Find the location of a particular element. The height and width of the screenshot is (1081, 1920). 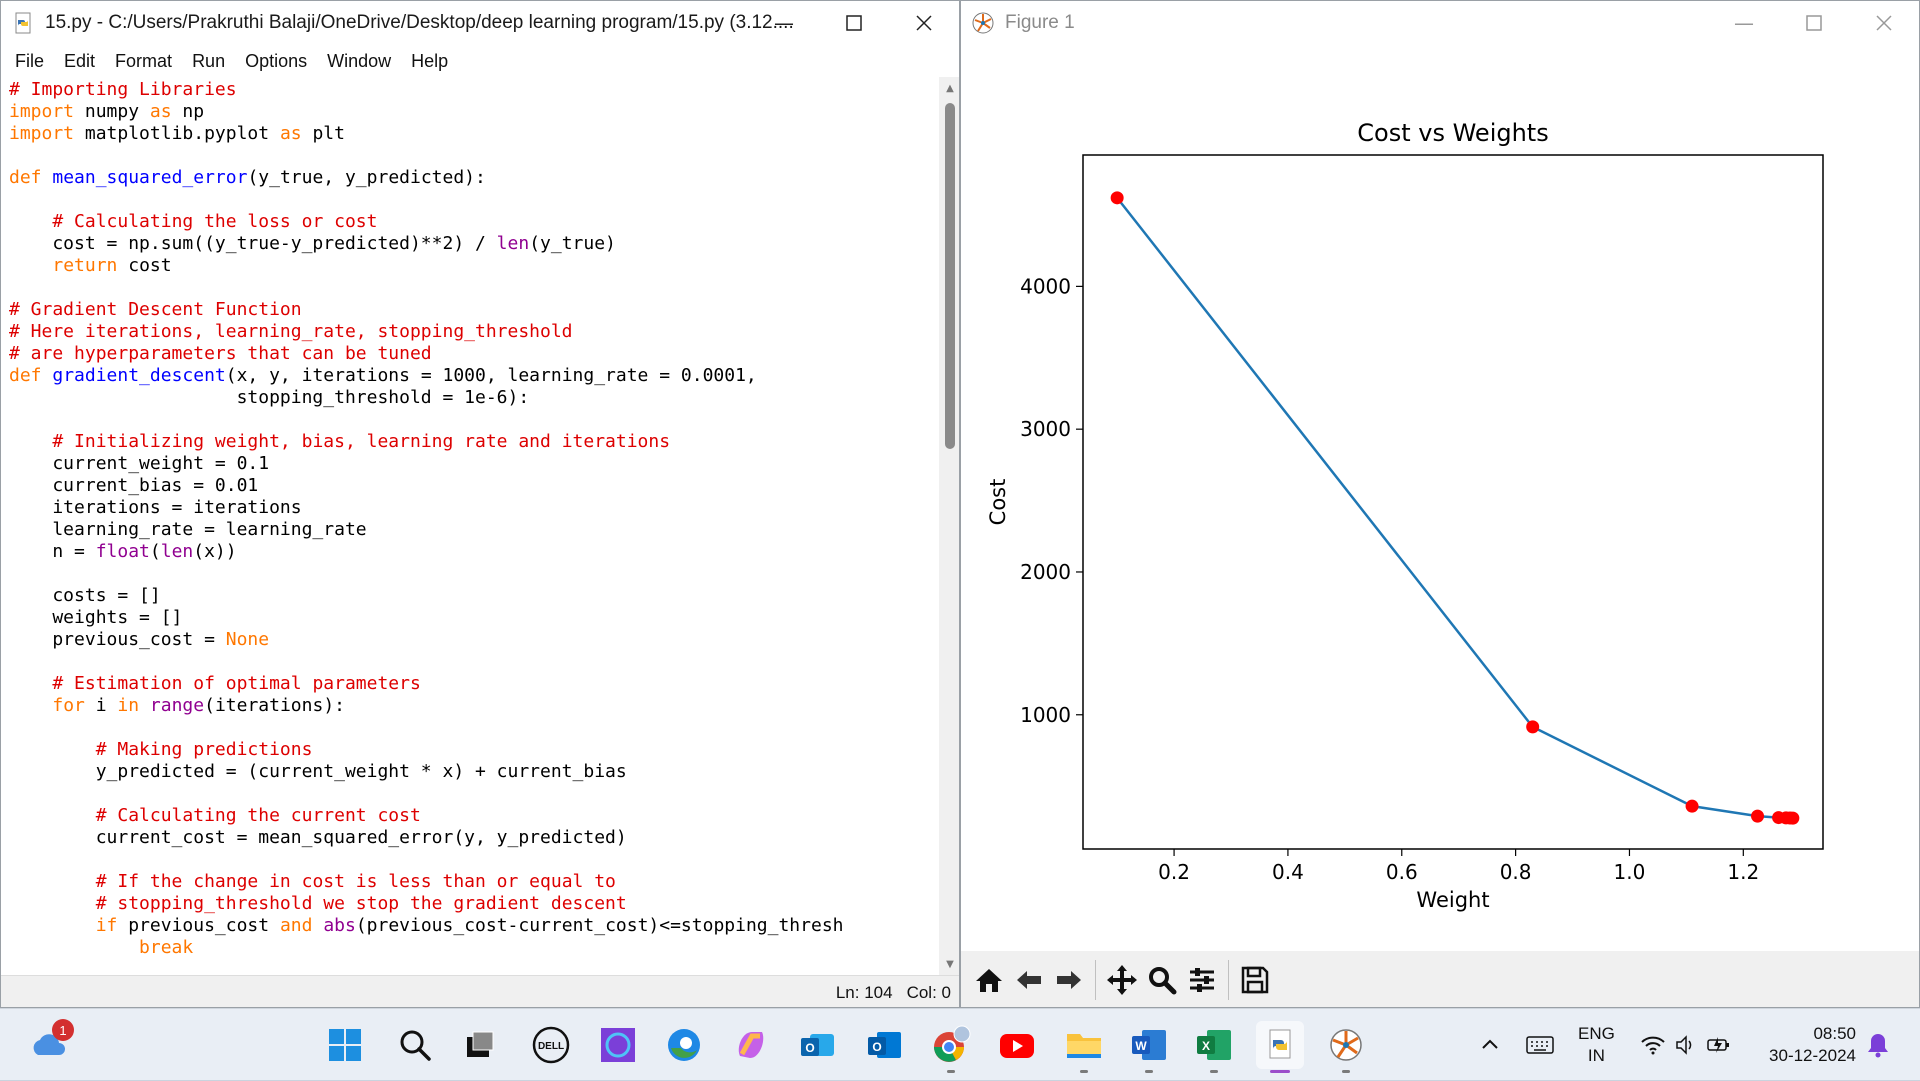

word-icon: W is located at coordinates (1149, 1047).